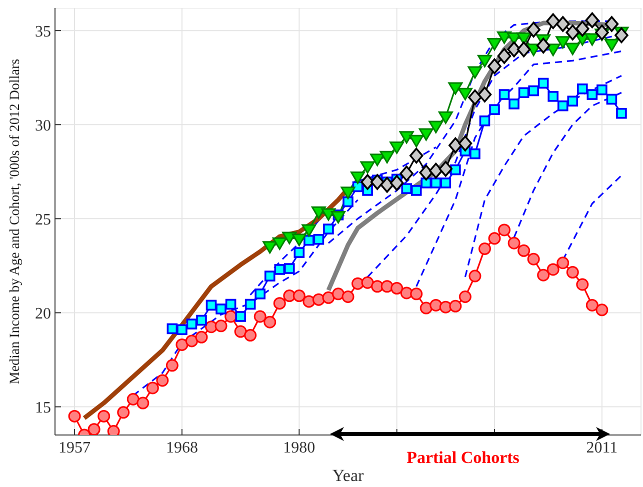 The width and height of the screenshot is (643, 487). Describe the element at coordinates (43, 313) in the screenshot. I see `y-tick-label: 20` at that location.